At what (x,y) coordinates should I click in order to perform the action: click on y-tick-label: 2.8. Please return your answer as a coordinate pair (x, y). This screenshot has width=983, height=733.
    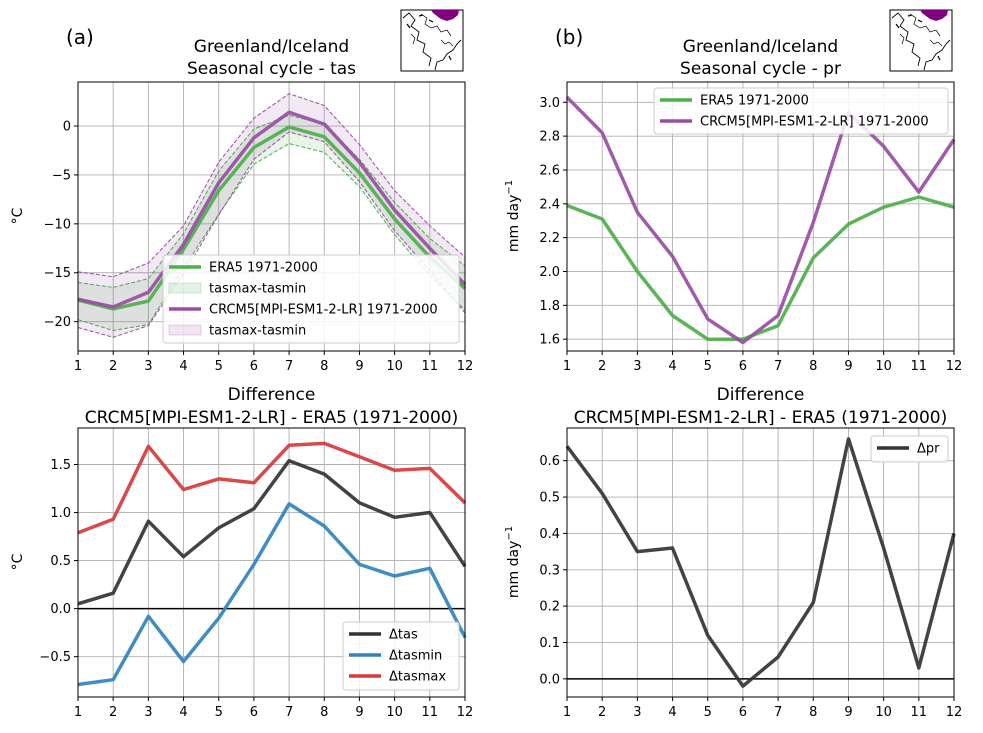
    Looking at the image, I should click on (549, 137).